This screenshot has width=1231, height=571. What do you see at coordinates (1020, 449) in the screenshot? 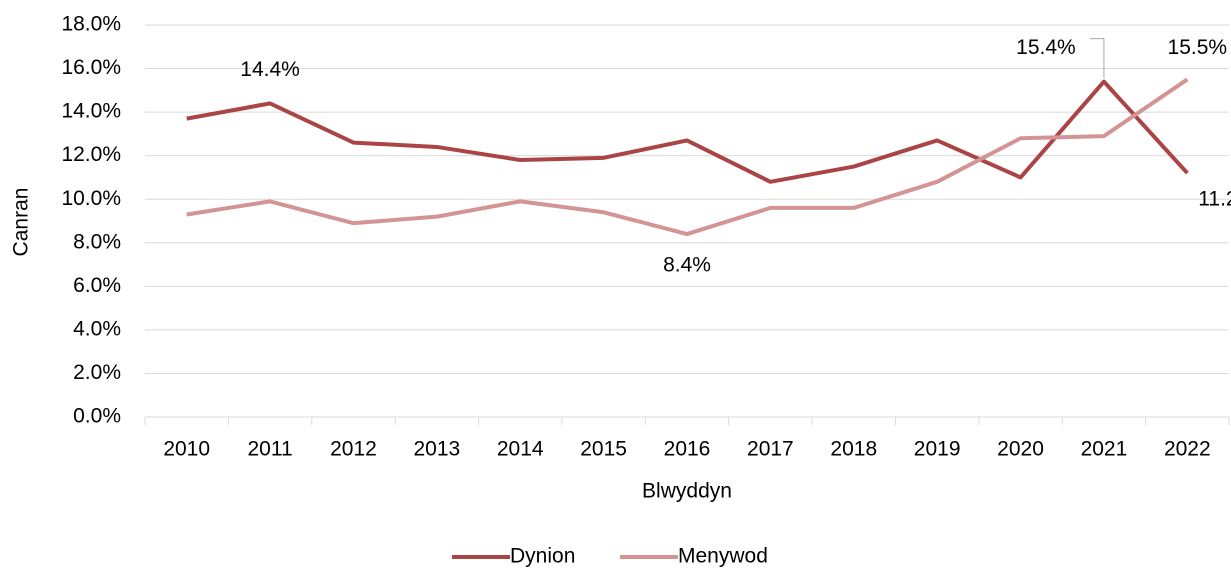
I see `x-tick-label: 2020` at bounding box center [1020, 449].